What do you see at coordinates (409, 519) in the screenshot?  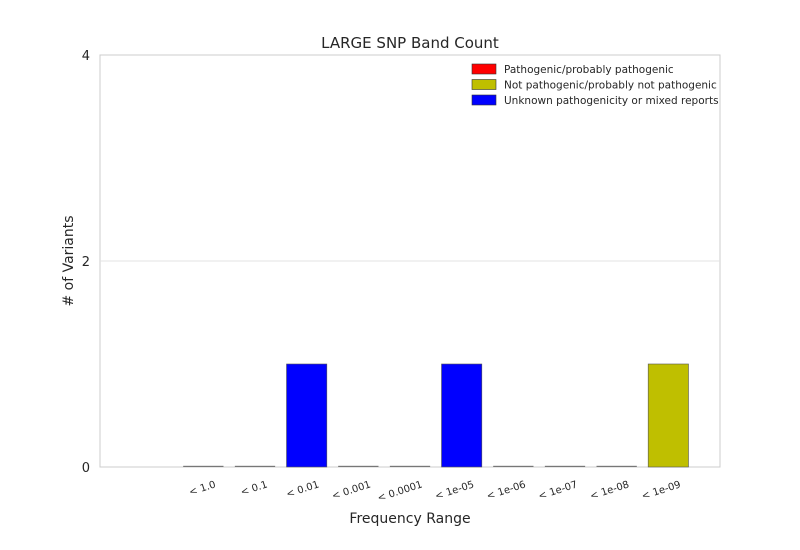 I see `x-axis-label: Frequency Range` at bounding box center [409, 519].